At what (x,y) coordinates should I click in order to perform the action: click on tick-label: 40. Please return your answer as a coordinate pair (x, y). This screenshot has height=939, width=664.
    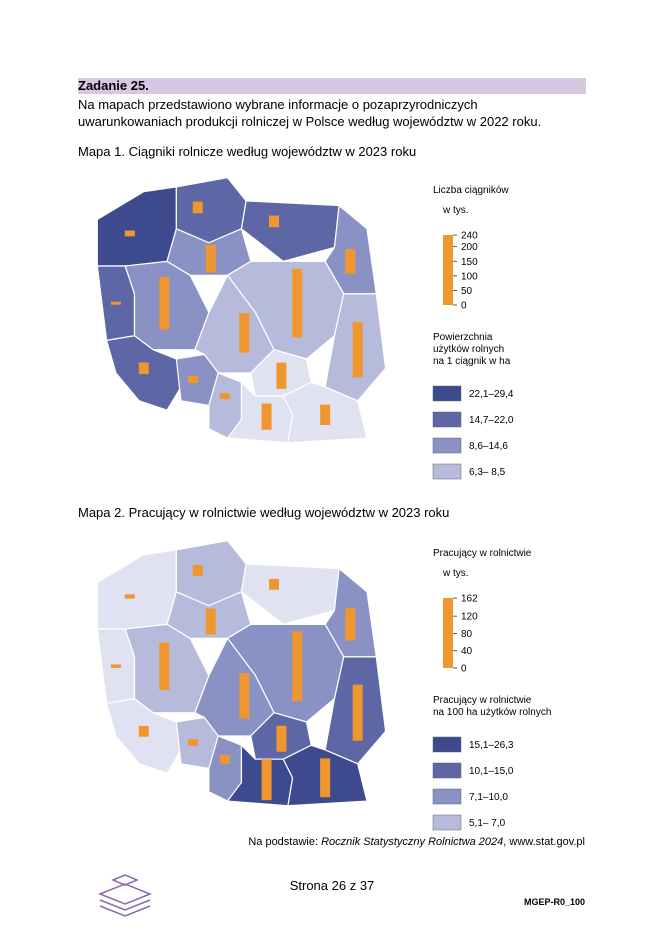
    Looking at the image, I should click on (467, 651).